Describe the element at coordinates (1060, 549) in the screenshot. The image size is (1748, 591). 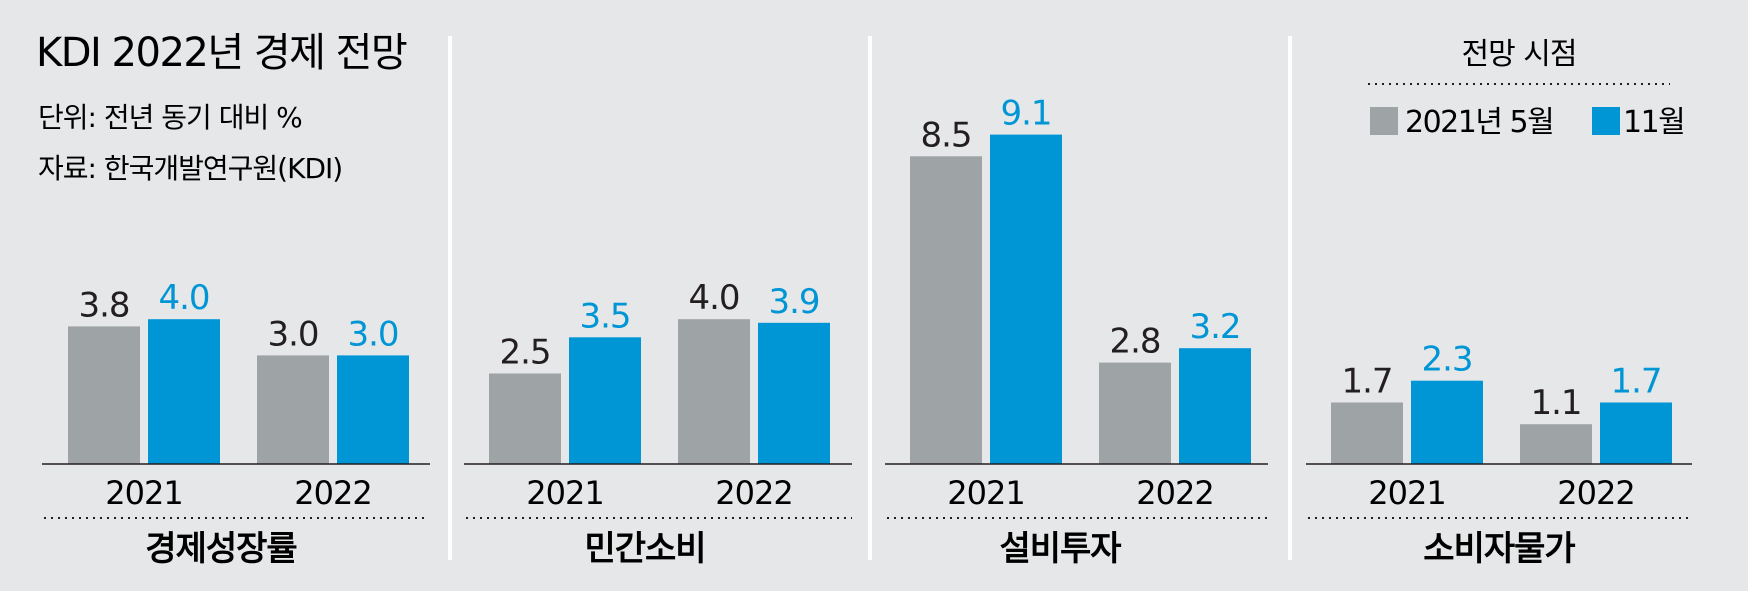
I see `panel-title: 설비투자` at that location.